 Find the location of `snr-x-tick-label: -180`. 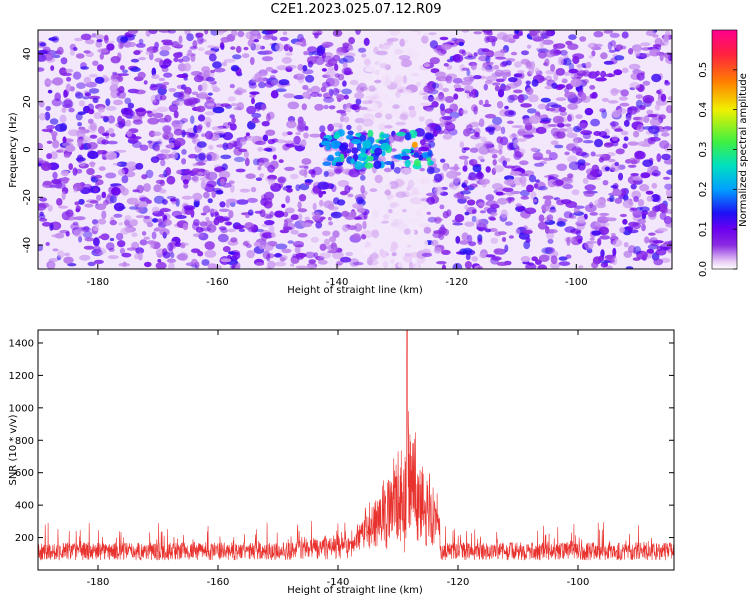

snr-x-tick-label: -180 is located at coordinates (98, 582).